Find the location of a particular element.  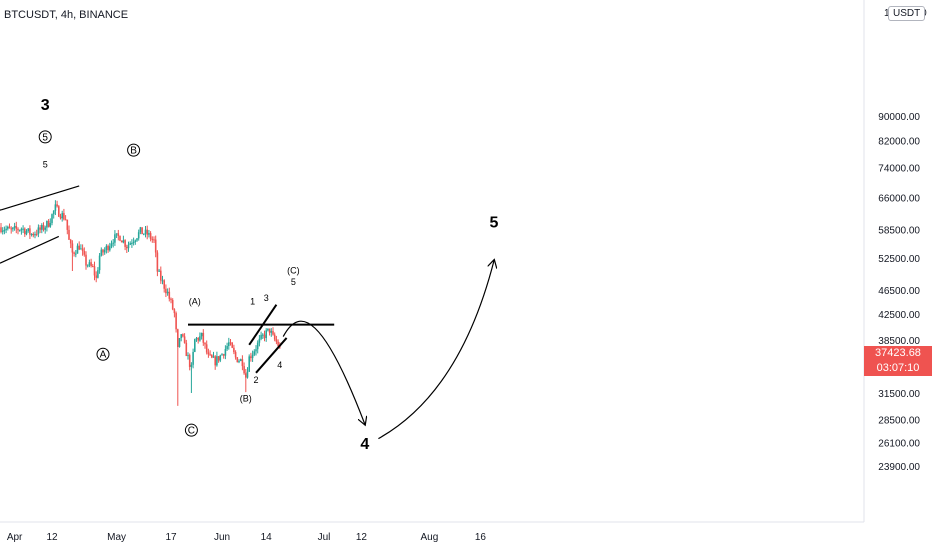

wave-label: 3 is located at coordinates (45, 105).